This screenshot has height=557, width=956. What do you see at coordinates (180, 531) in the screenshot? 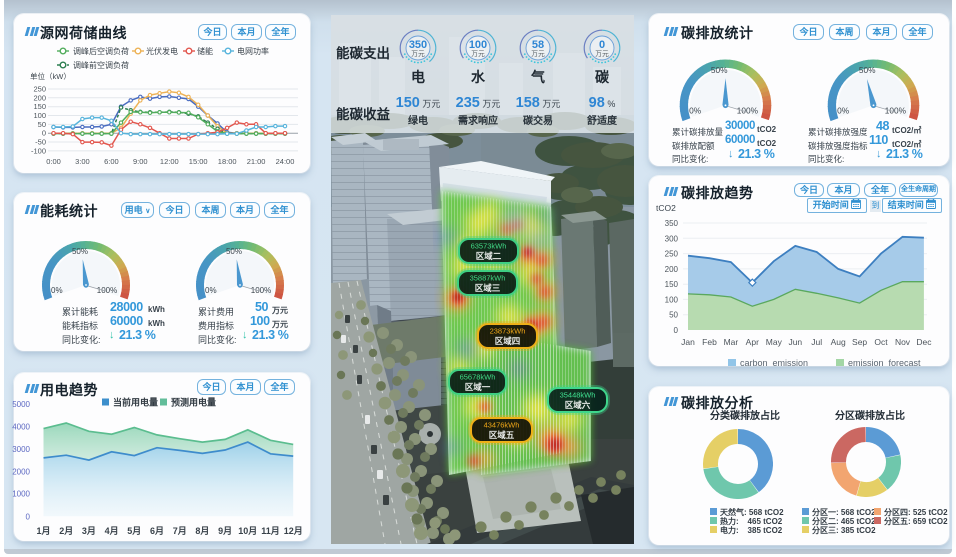
I see `svg-text: 7月` at bounding box center [180, 531].